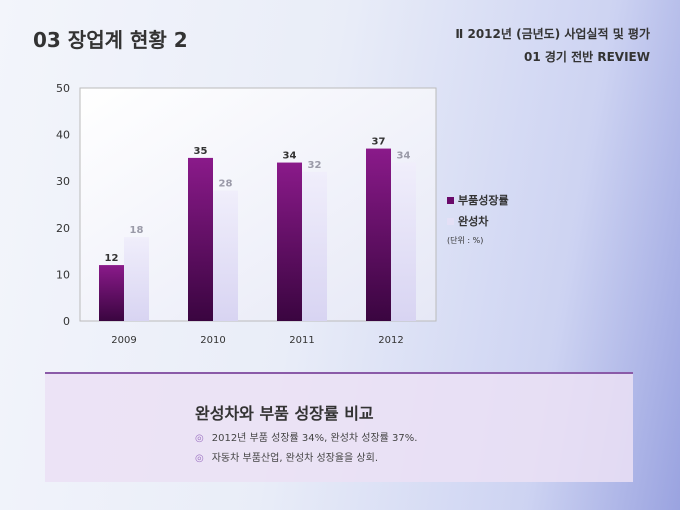 The height and width of the screenshot is (510, 680). What do you see at coordinates (63, 228) in the screenshot?
I see `y-tick-label: 20` at bounding box center [63, 228].